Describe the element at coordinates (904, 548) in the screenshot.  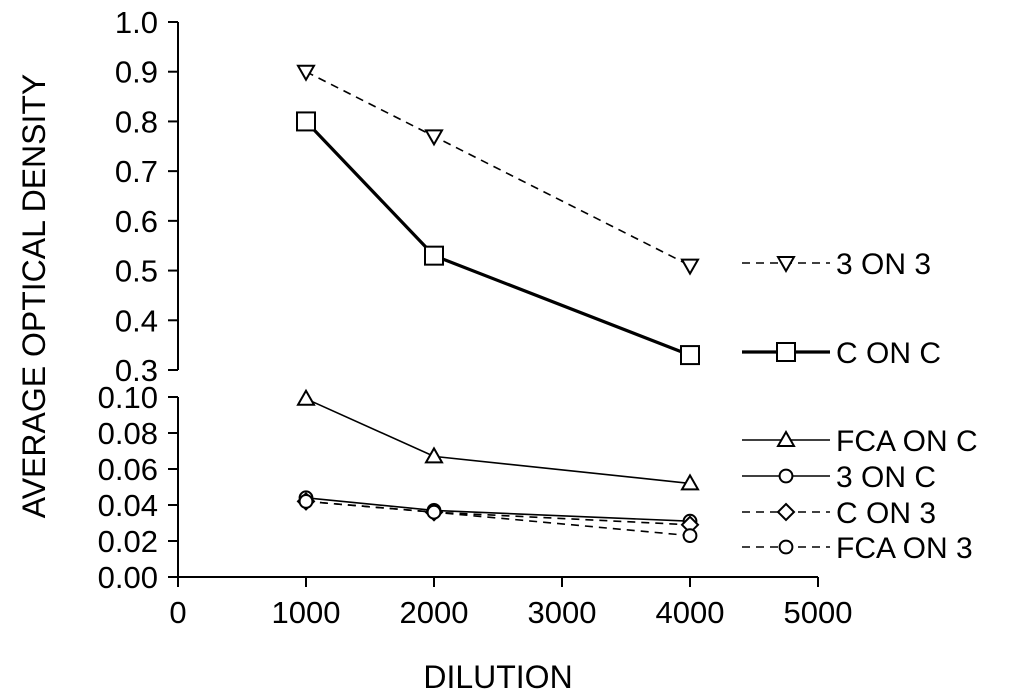
I see `legend-label-fca-on-3: FCA ON 3` at that location.